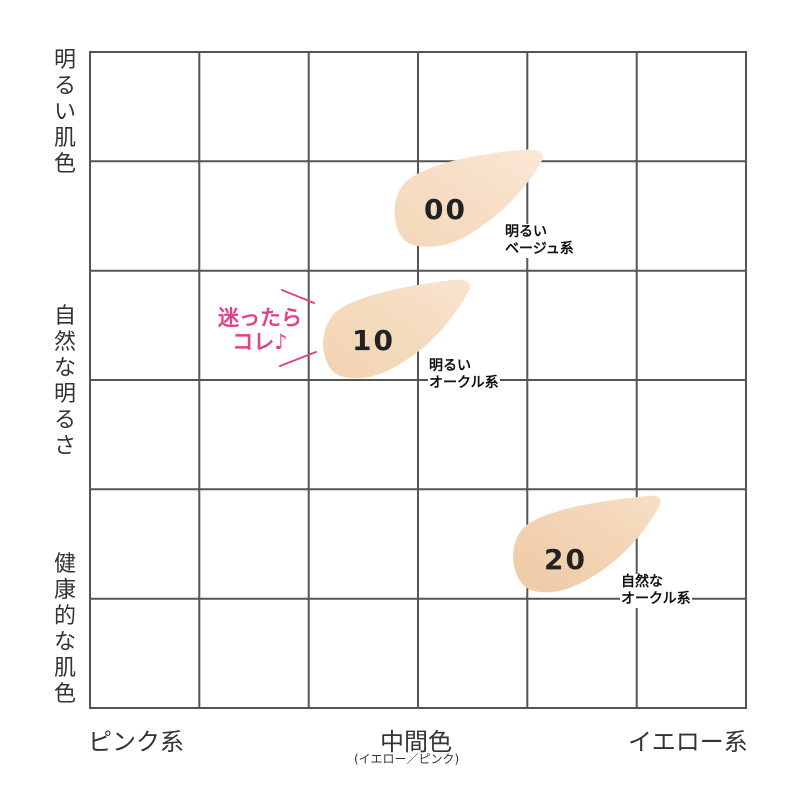 The image size is (800, 800). What do you see at coordinates (64, 668) in the screenshot?
I see `y-bottom-char: 肌` at bounding box center [64, 668].